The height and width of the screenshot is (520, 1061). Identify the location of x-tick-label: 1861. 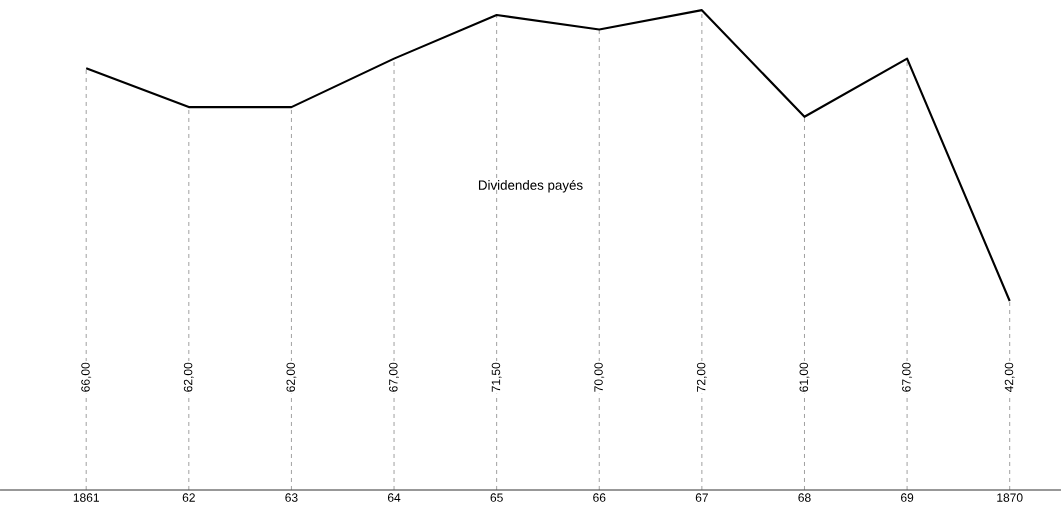
(86, 497).